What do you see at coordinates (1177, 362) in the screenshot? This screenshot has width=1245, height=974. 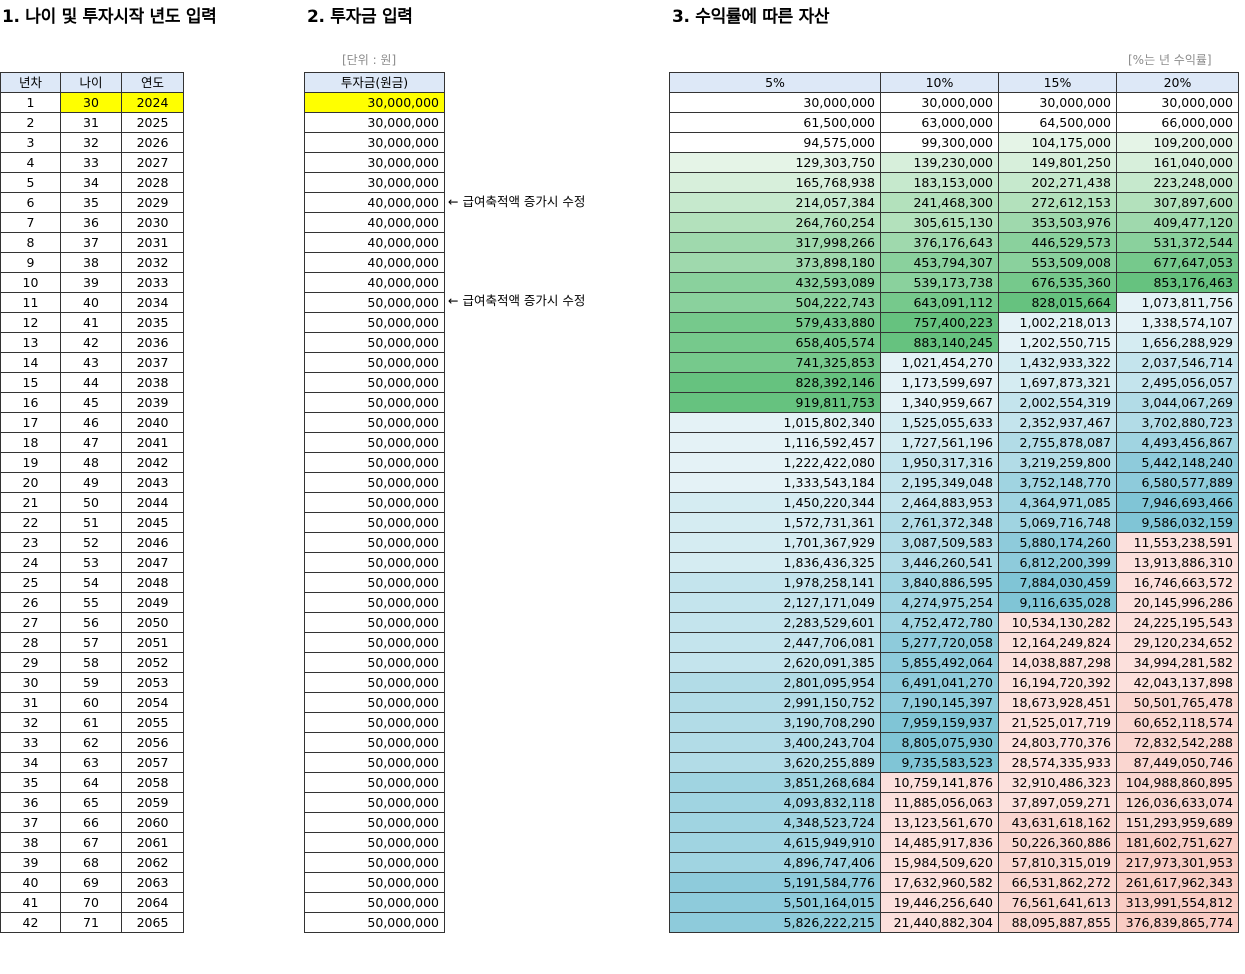 I see `asset-value-cell: 2,037,546,714` at bounding box center [1177, 362].